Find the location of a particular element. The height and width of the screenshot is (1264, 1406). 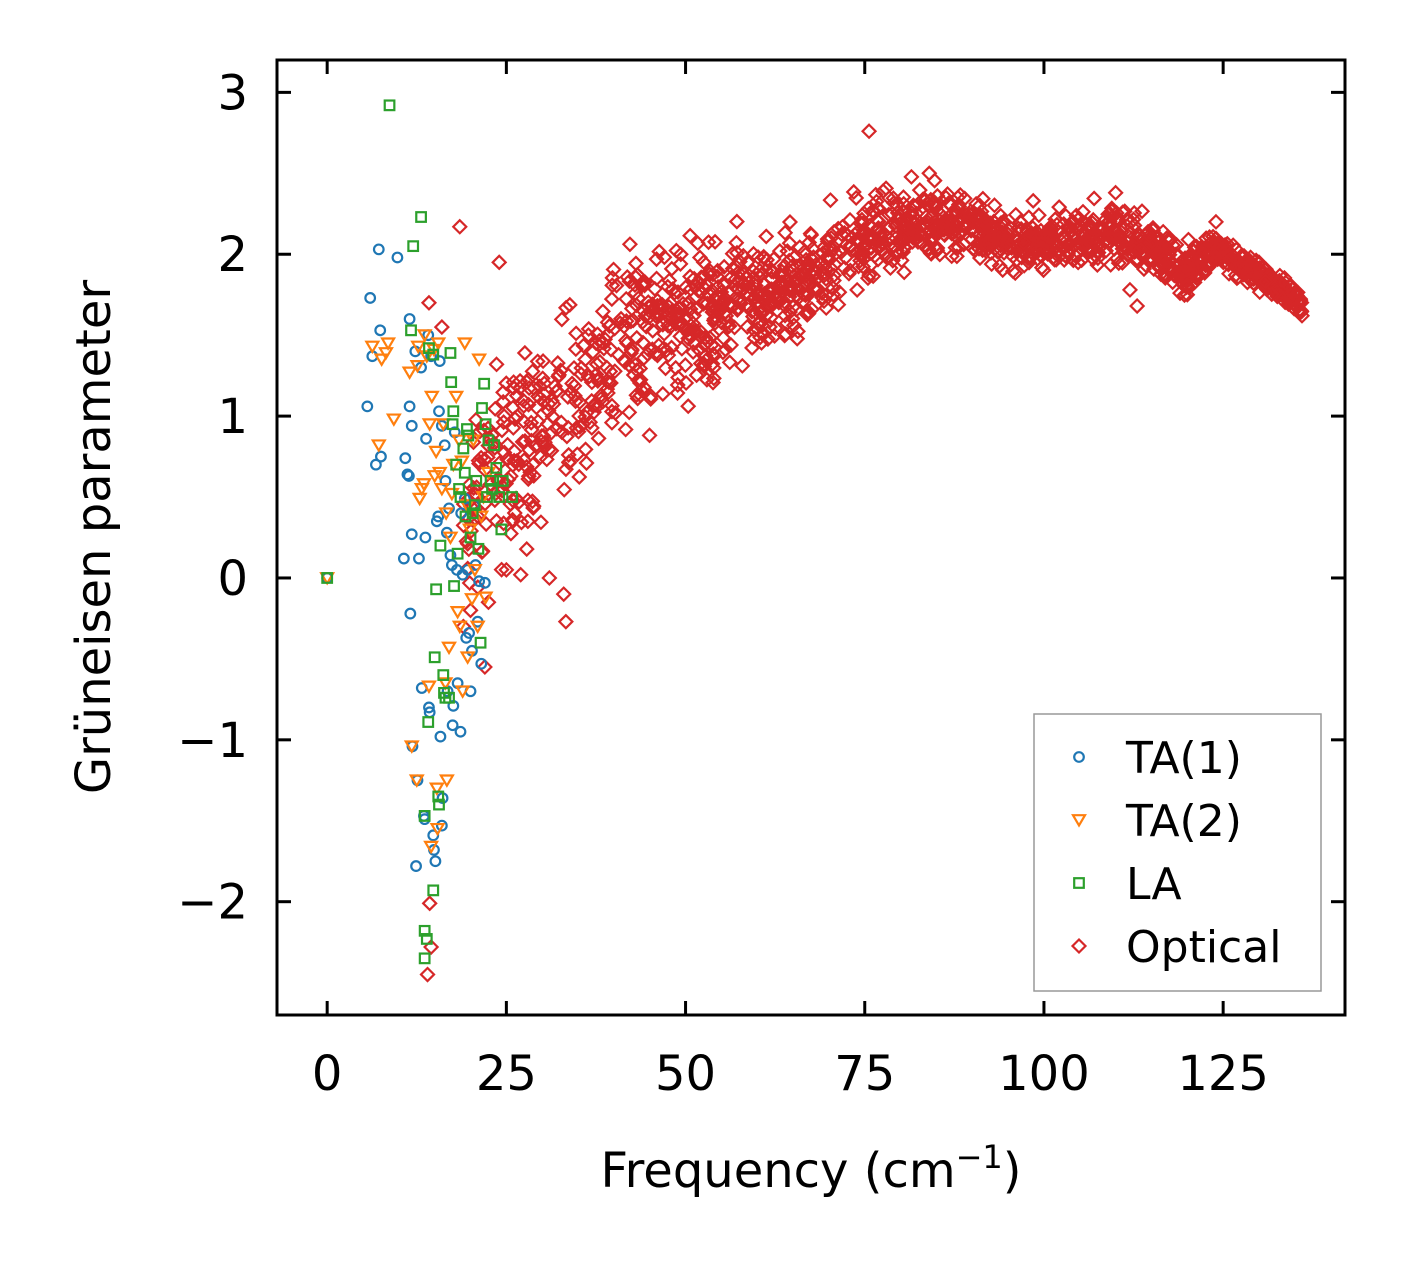

legend-marker-la is located at coordinates (1079, 883).